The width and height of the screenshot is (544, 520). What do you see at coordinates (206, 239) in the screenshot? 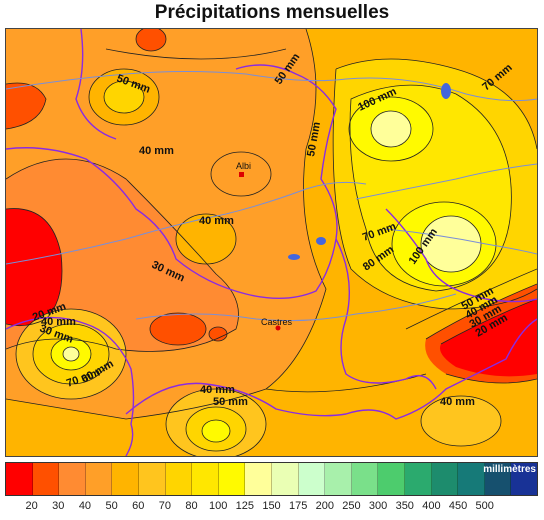
I see `zone-50mm-central` at bounding box center [206, 239].